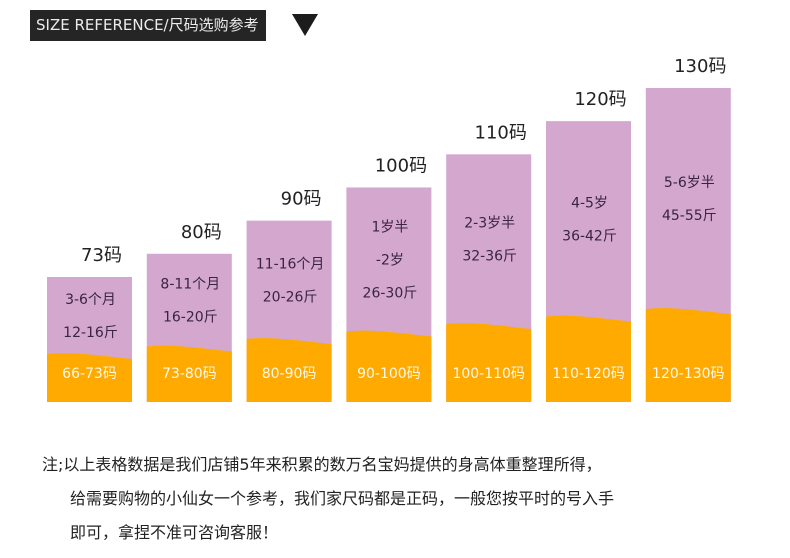  I want to click on bar-age-label: 3-6个月, so click(90, 300).